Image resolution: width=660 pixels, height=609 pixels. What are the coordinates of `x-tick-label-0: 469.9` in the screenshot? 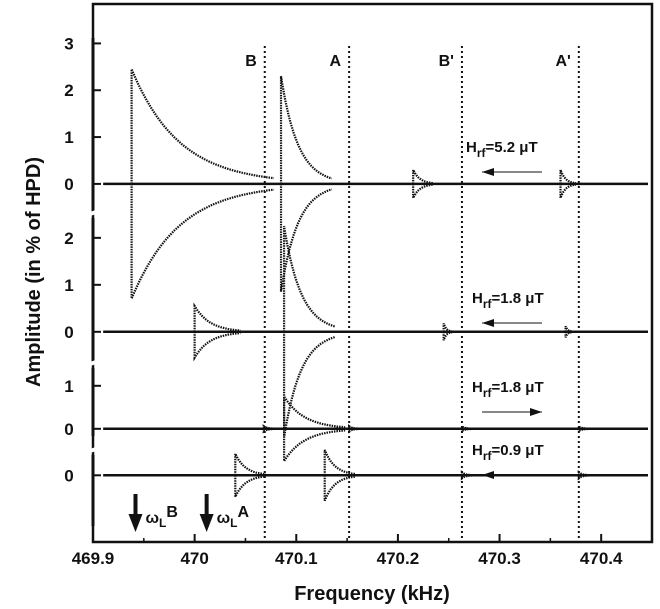 It's located at (93, 558).